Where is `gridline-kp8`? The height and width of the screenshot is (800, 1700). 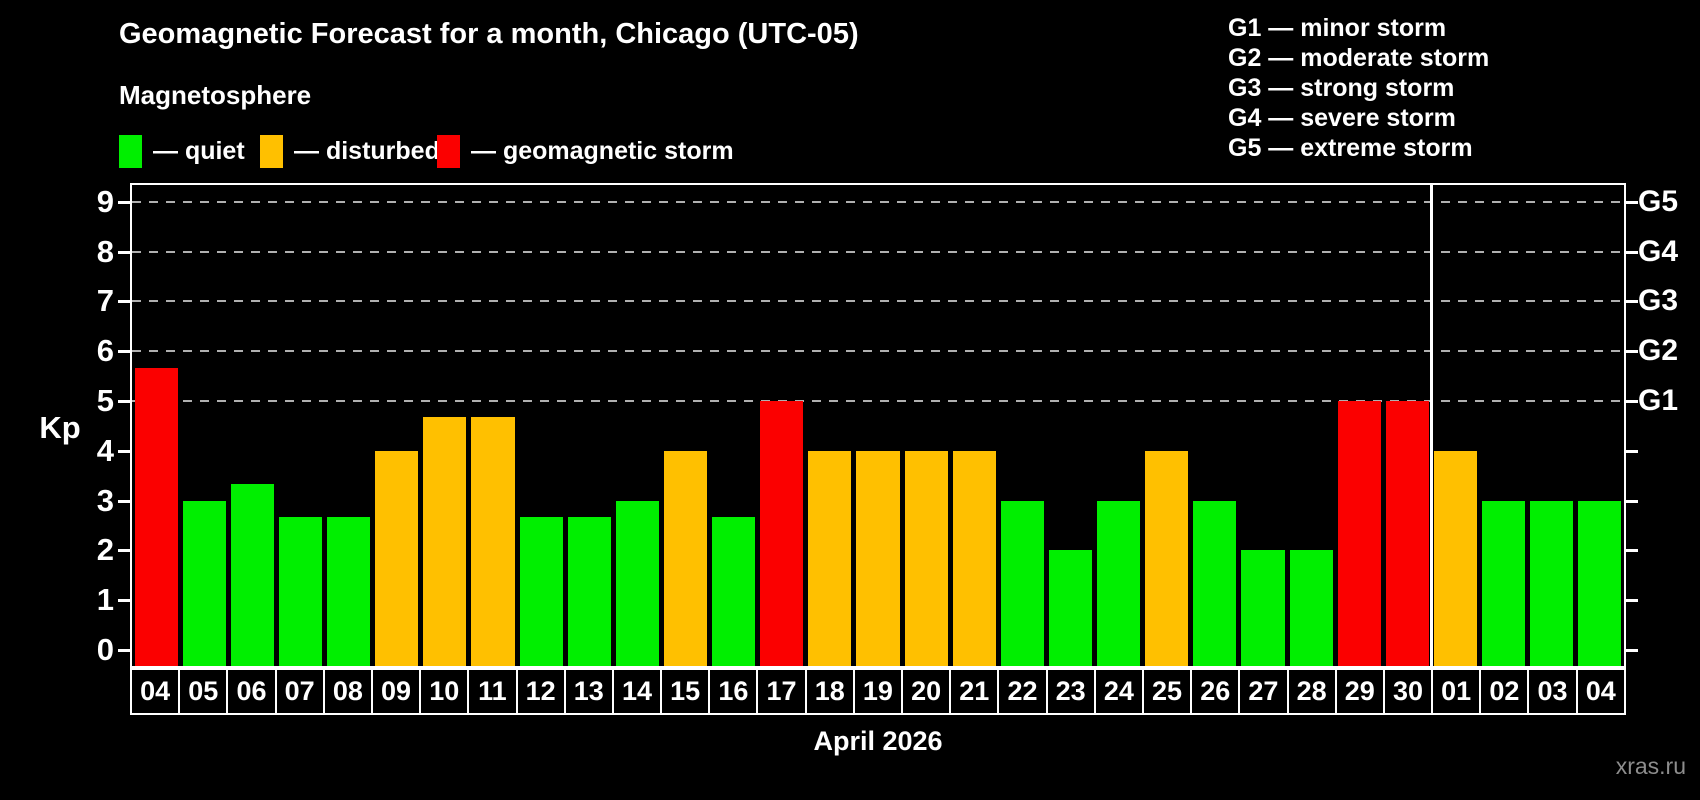
gridline-kp8 is located at coordinates (878, 251).